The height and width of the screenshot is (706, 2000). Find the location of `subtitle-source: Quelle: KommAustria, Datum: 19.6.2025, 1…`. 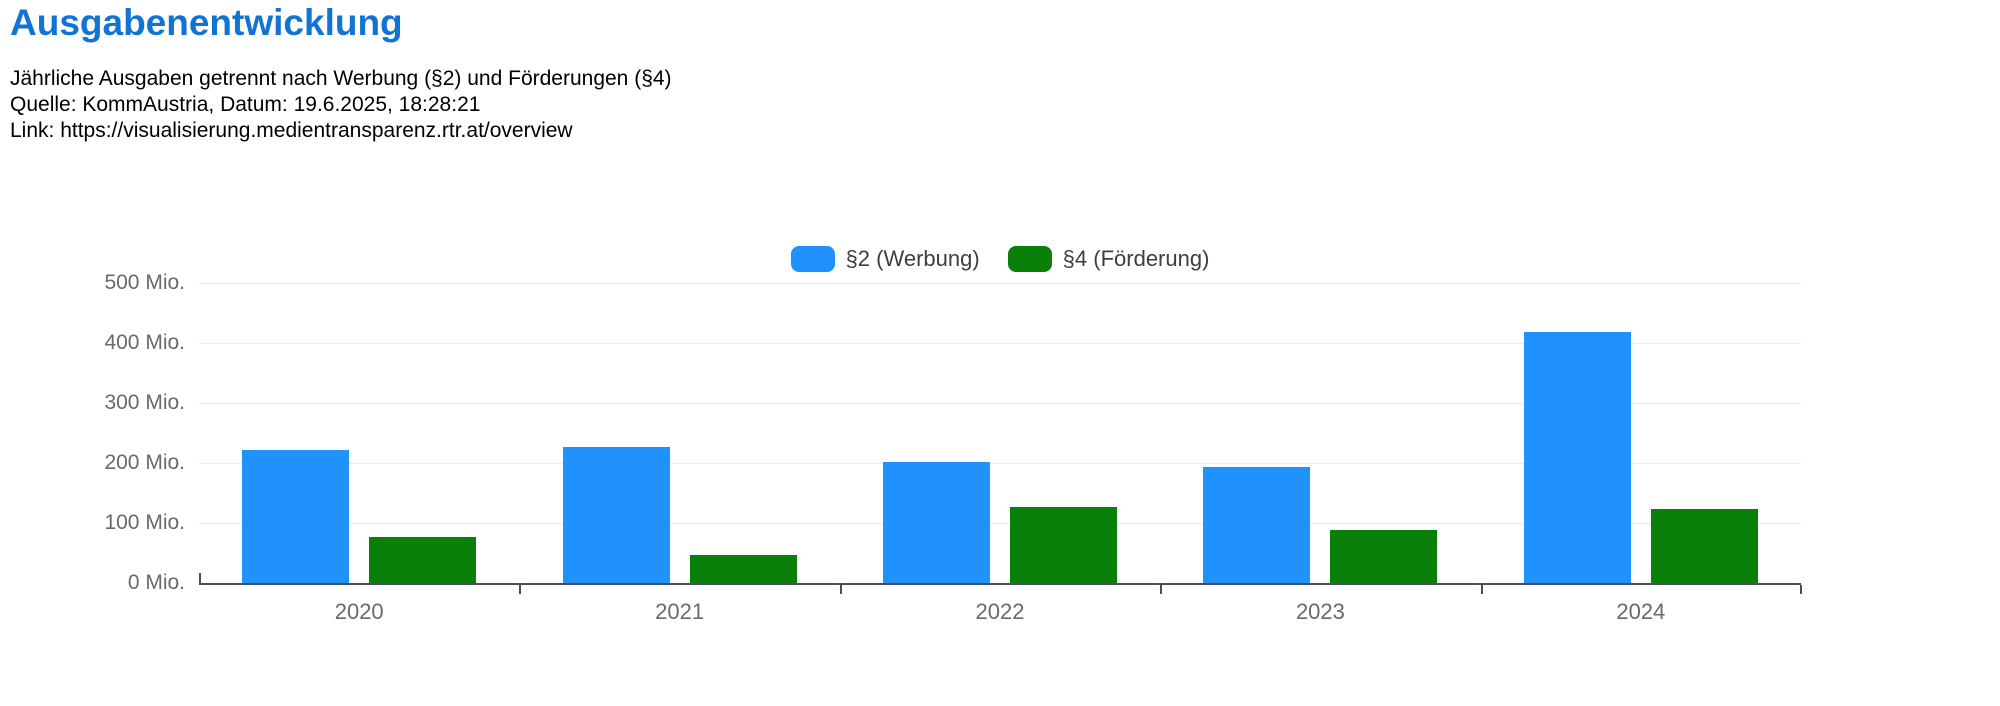

subtitle-source: Quelle: KommAustria, Datum: 19.6.2025, 1… is located at coordinates (245, 104).